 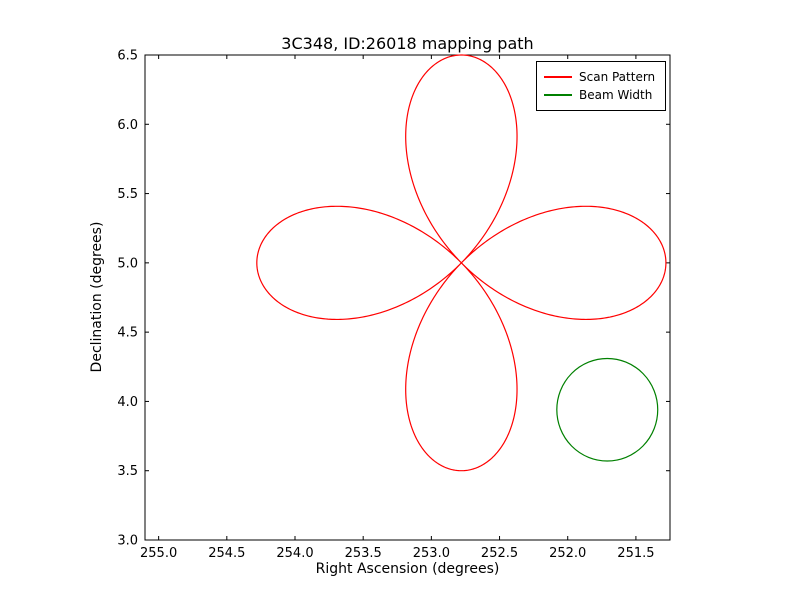 I want to click on y-tick-label: 3.5, so click(x=127, y=471).